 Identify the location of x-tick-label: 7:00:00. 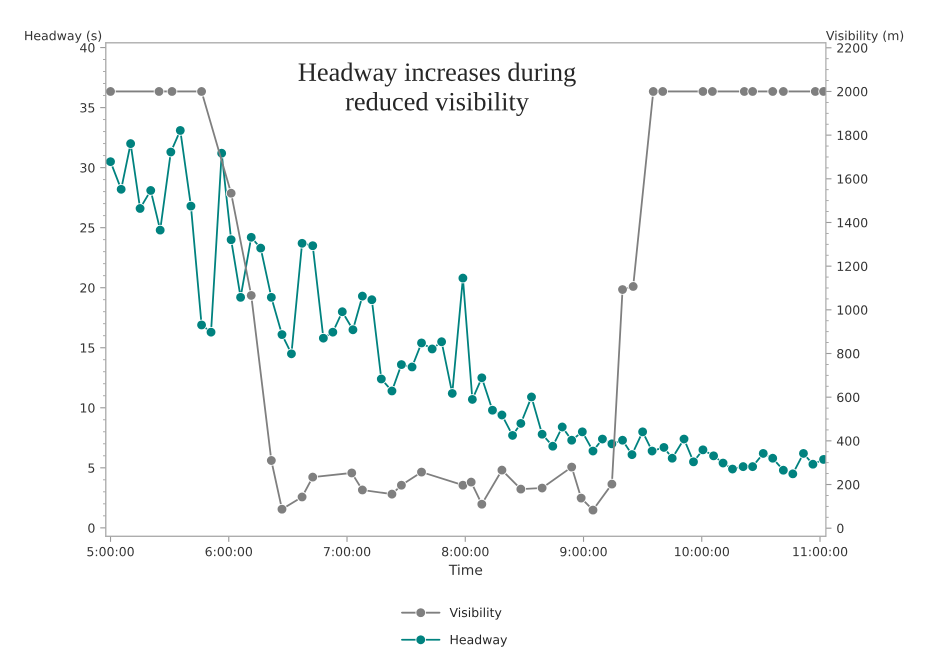
(347, 551).